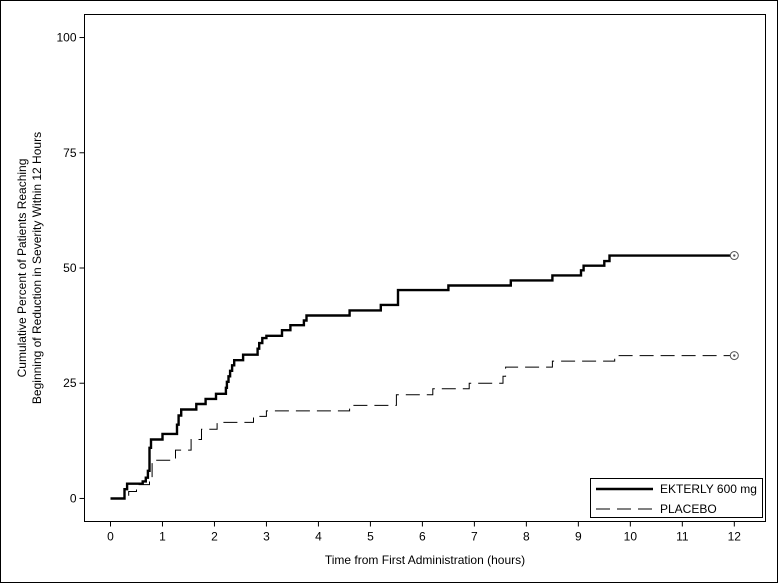  What do you see at coordinates (110, 537) in the screenshot?
I see `x-tick-label: 0` at bounding box center [110, 537].